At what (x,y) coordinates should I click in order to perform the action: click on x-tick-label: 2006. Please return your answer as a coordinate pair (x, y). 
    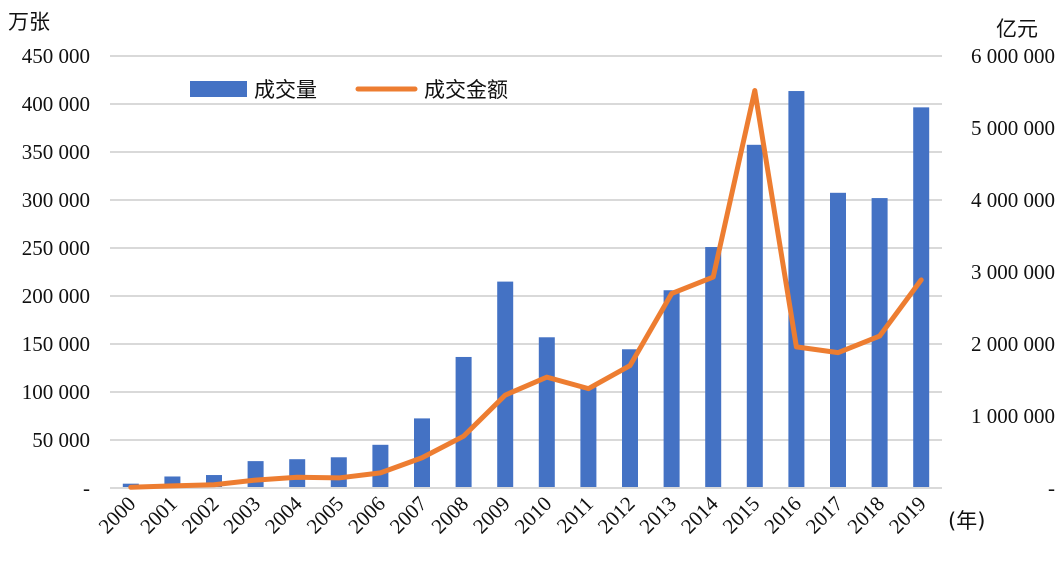
    Looking at the image, I should click on (366, 515).